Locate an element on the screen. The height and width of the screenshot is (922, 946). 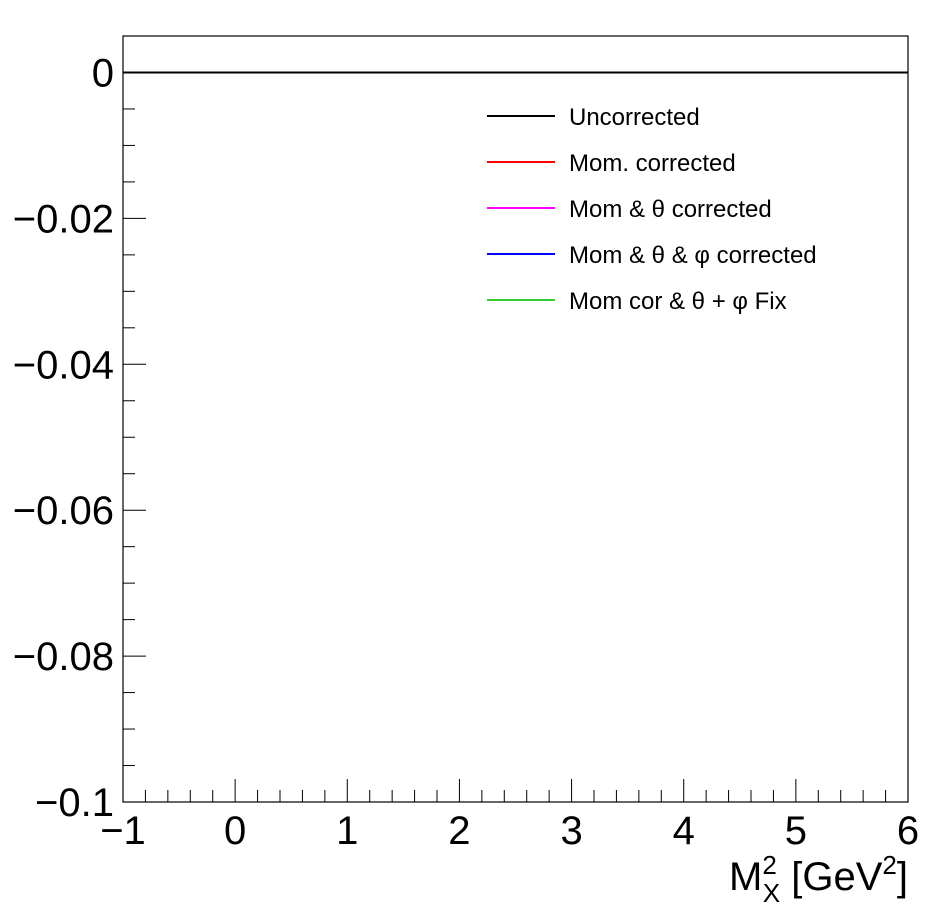
legend-label: Uncorrected is located at coordinates (634, 117).